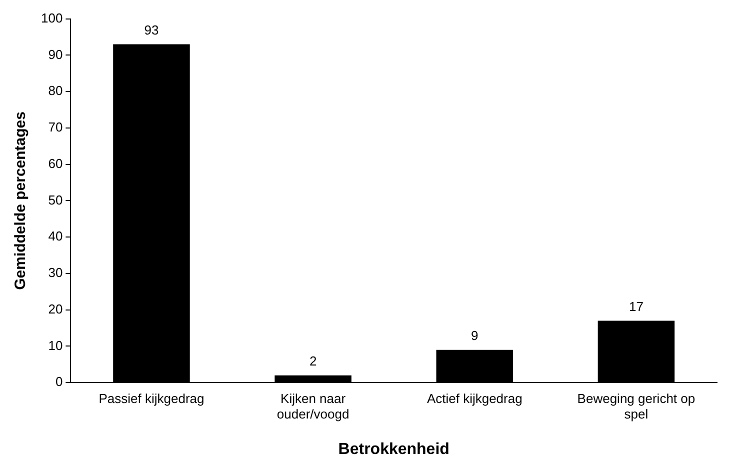 The image size is (729, 471). Describe the element at coordinates (55, 127) in the screenshot. I see `y-tick-label: 70` at that location.